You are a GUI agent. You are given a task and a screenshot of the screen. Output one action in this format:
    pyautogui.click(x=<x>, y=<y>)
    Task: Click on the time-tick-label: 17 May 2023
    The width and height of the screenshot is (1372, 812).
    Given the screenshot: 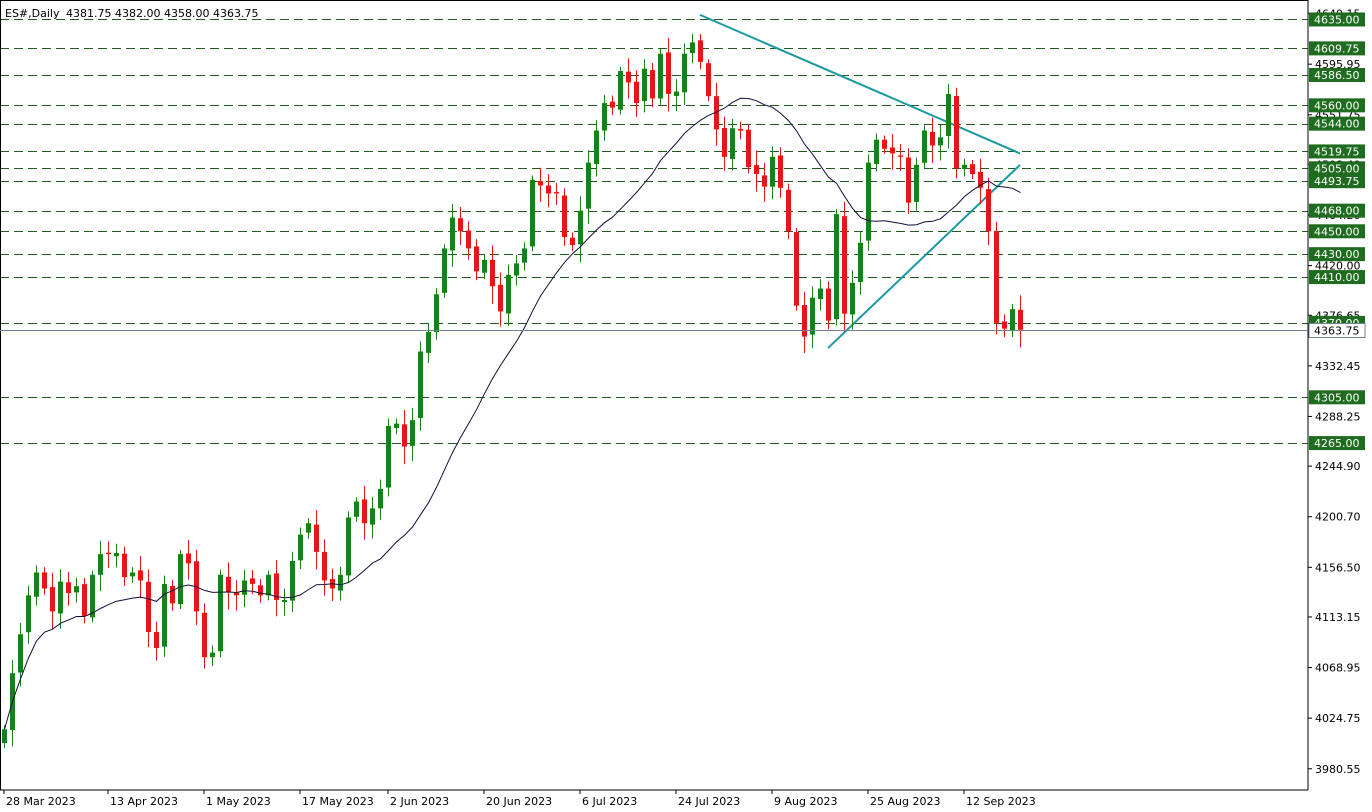 What is the action you would take?
    pyautogui.click(x=338, y=801)
    